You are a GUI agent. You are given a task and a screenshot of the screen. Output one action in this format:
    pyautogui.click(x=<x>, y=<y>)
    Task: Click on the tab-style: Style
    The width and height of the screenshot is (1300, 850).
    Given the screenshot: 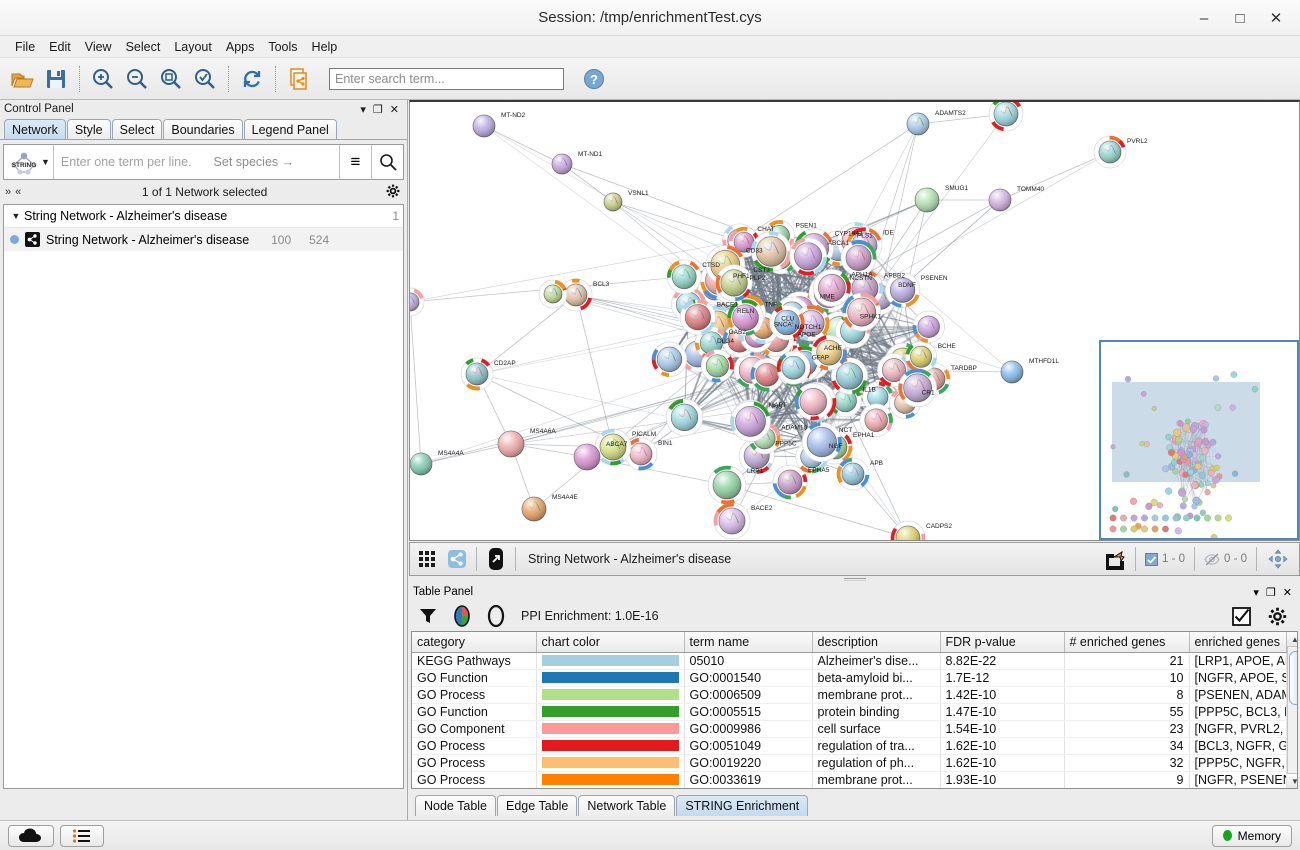 What is the action you would take?
    pyautogui.click(x=88, y=129)
    